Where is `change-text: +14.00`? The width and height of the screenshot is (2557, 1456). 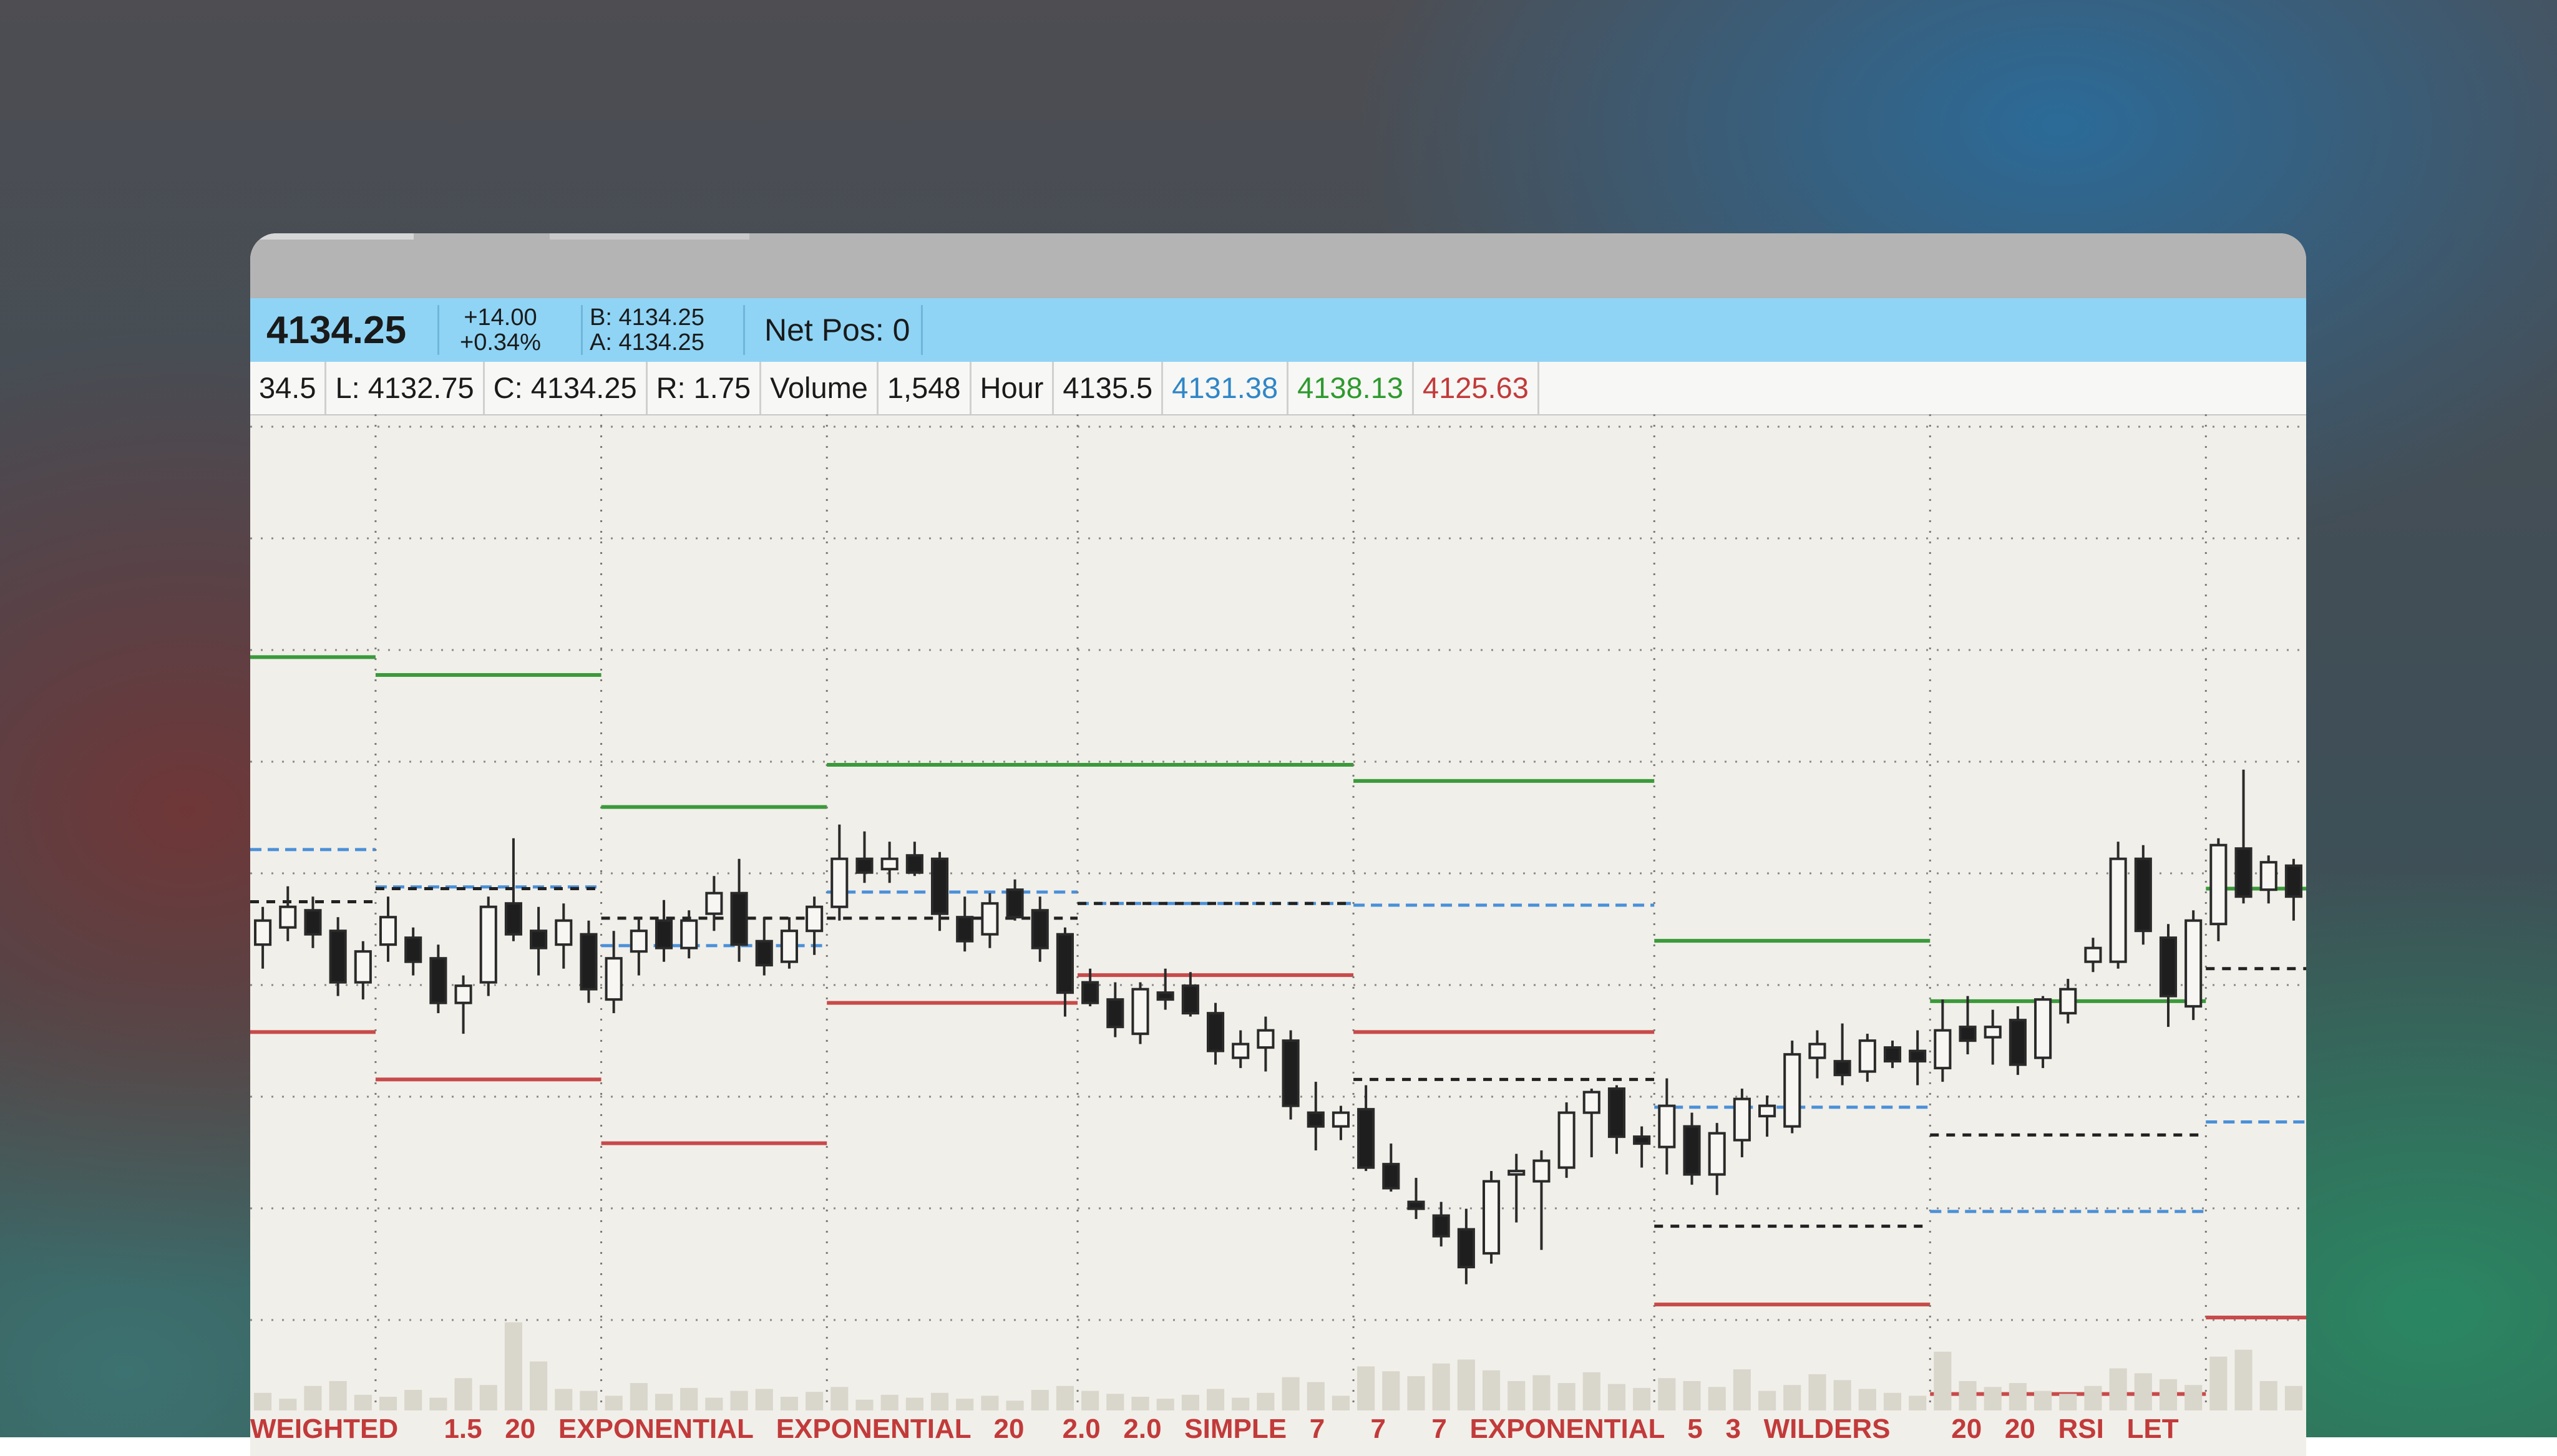
change-text: +14.00 is located at coordinates (500, 317).